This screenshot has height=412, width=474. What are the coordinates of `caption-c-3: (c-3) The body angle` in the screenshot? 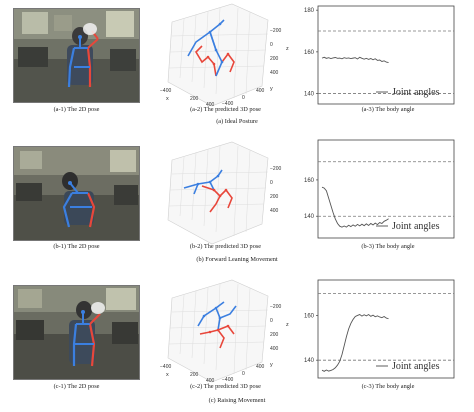 It's located at (388, 386).